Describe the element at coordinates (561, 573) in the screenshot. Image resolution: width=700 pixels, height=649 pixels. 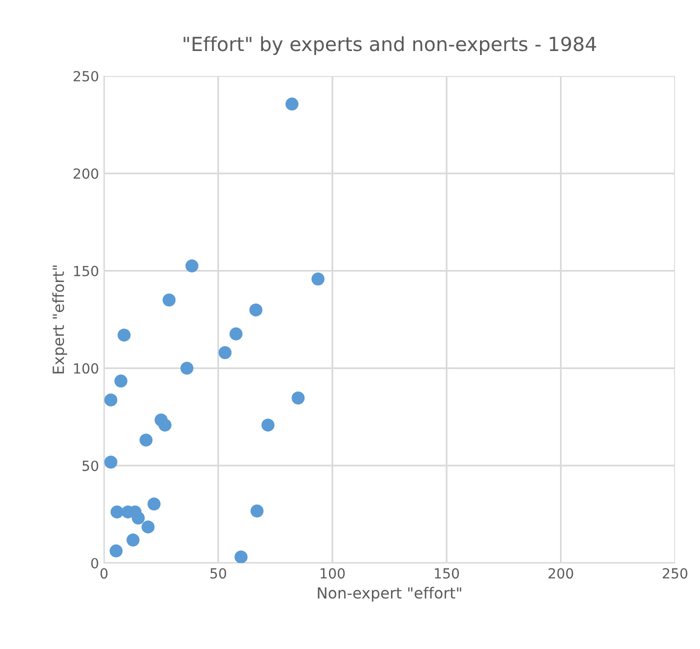
I see `x-tick-label: 200` at that location.